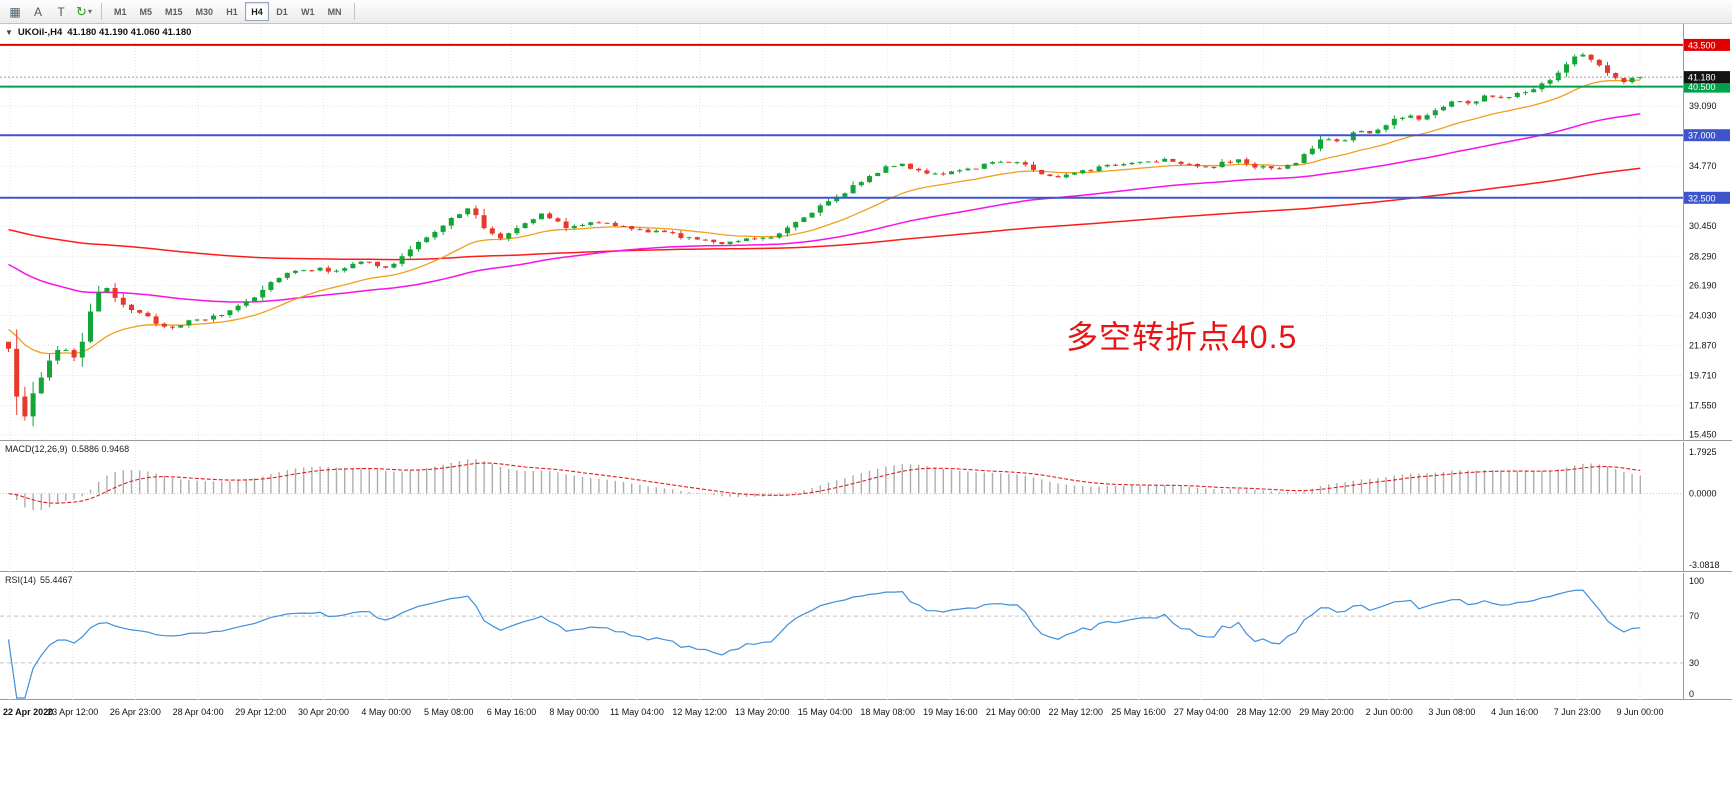 Image resolution: width=1732 pixels, height=792 pixels. I want to click on symbol-ohlc-line: ▼ UKOil-,H4 41.180 41.190 41.060 41.180, so click(98, 32).